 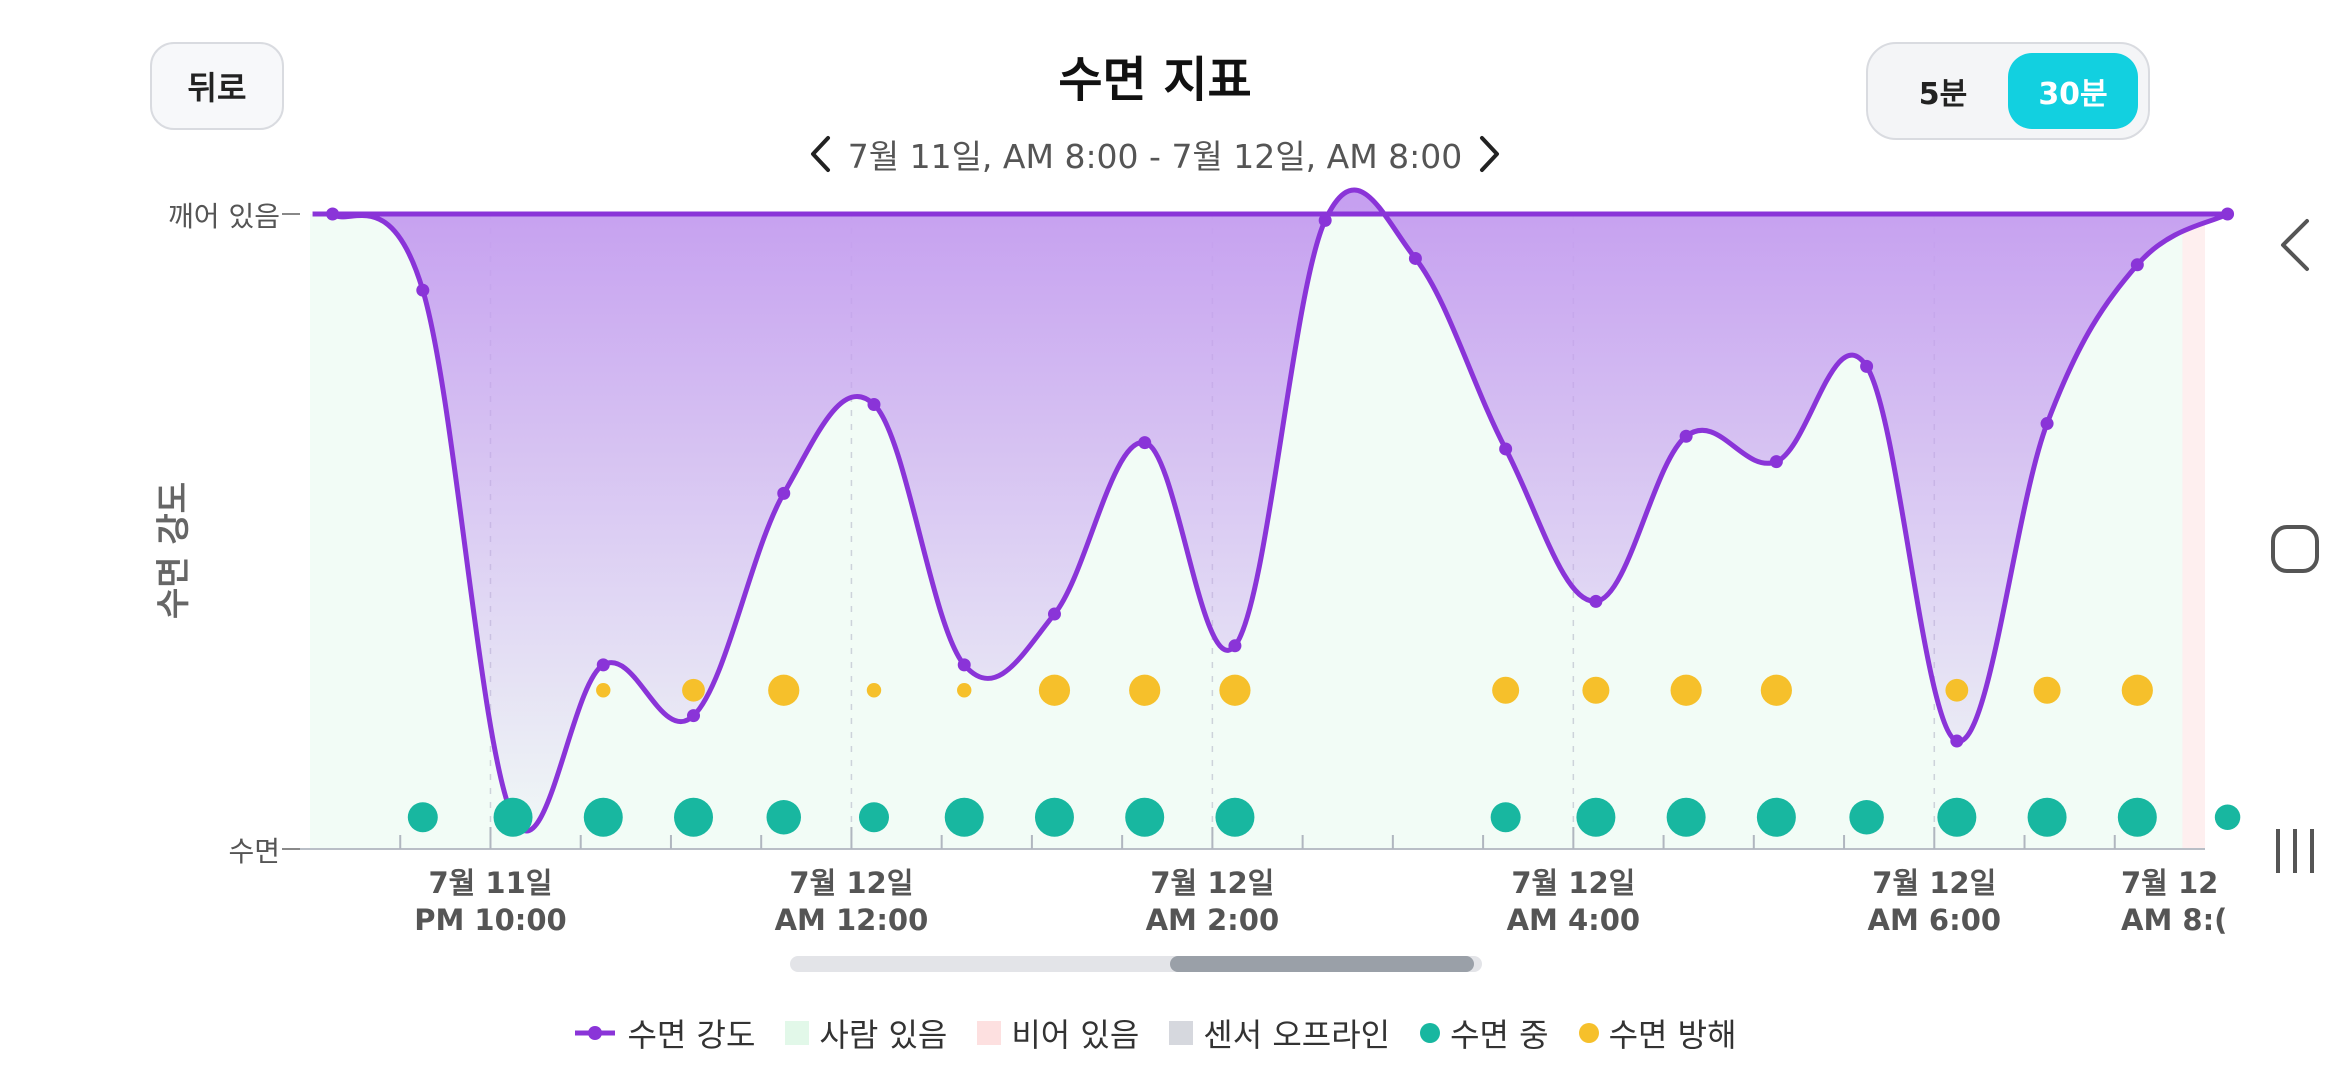 What do you see at coordinates (2295, 851) in the screenshot?
I see `recents-nav-icon` at bounding box center [2295, 851].